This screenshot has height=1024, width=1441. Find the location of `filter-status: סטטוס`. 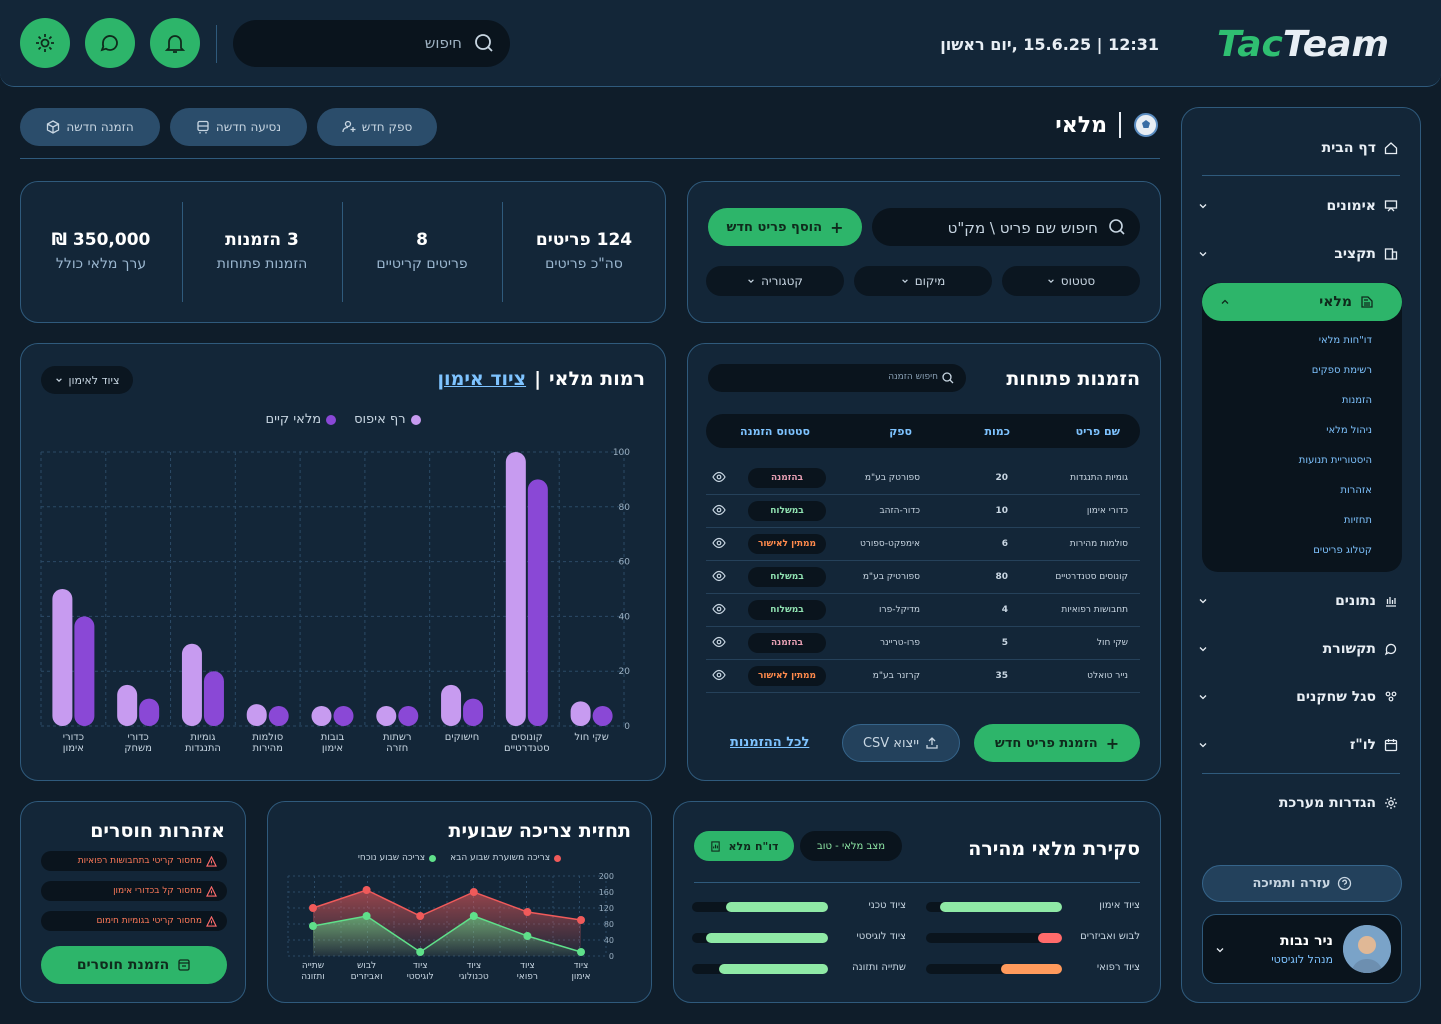

filter-status: סטטוס is located at coordinates (1071, 281).